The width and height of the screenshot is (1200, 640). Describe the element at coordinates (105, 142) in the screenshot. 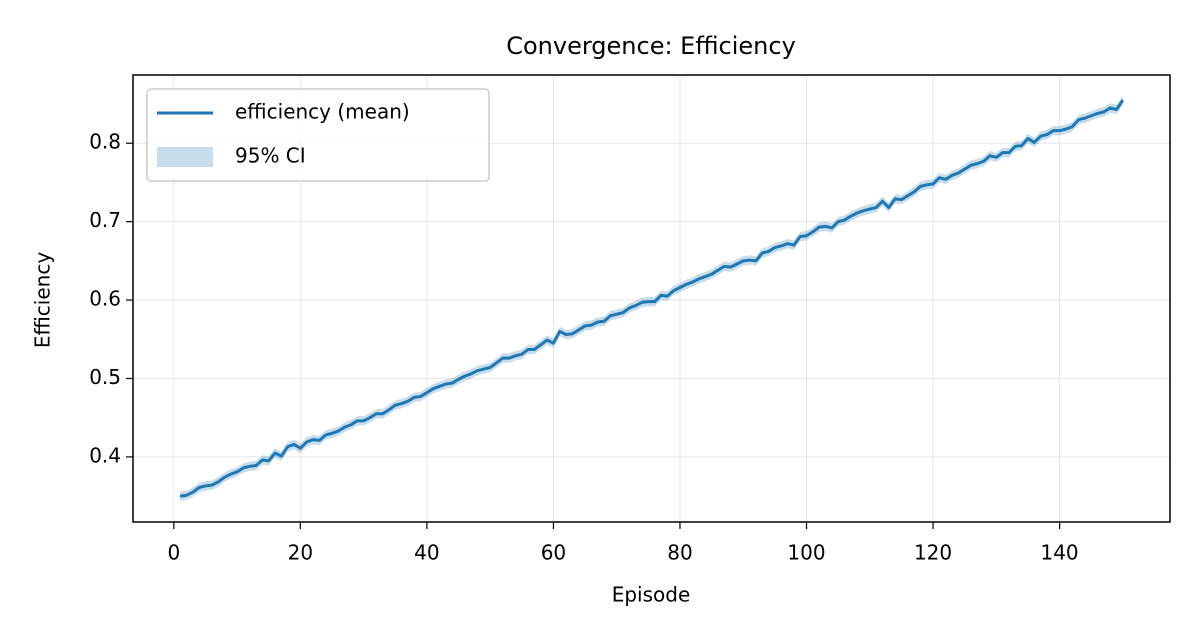

I see `y-tick-label: 0.8` at that location.